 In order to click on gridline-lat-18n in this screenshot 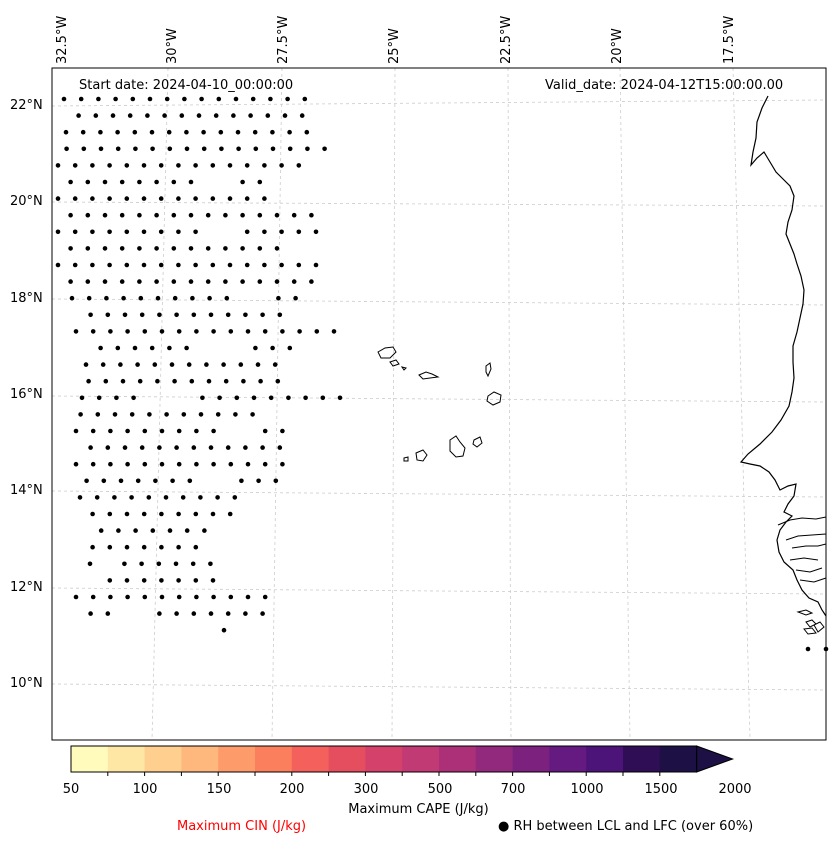, I will do `click(439, 302)`.